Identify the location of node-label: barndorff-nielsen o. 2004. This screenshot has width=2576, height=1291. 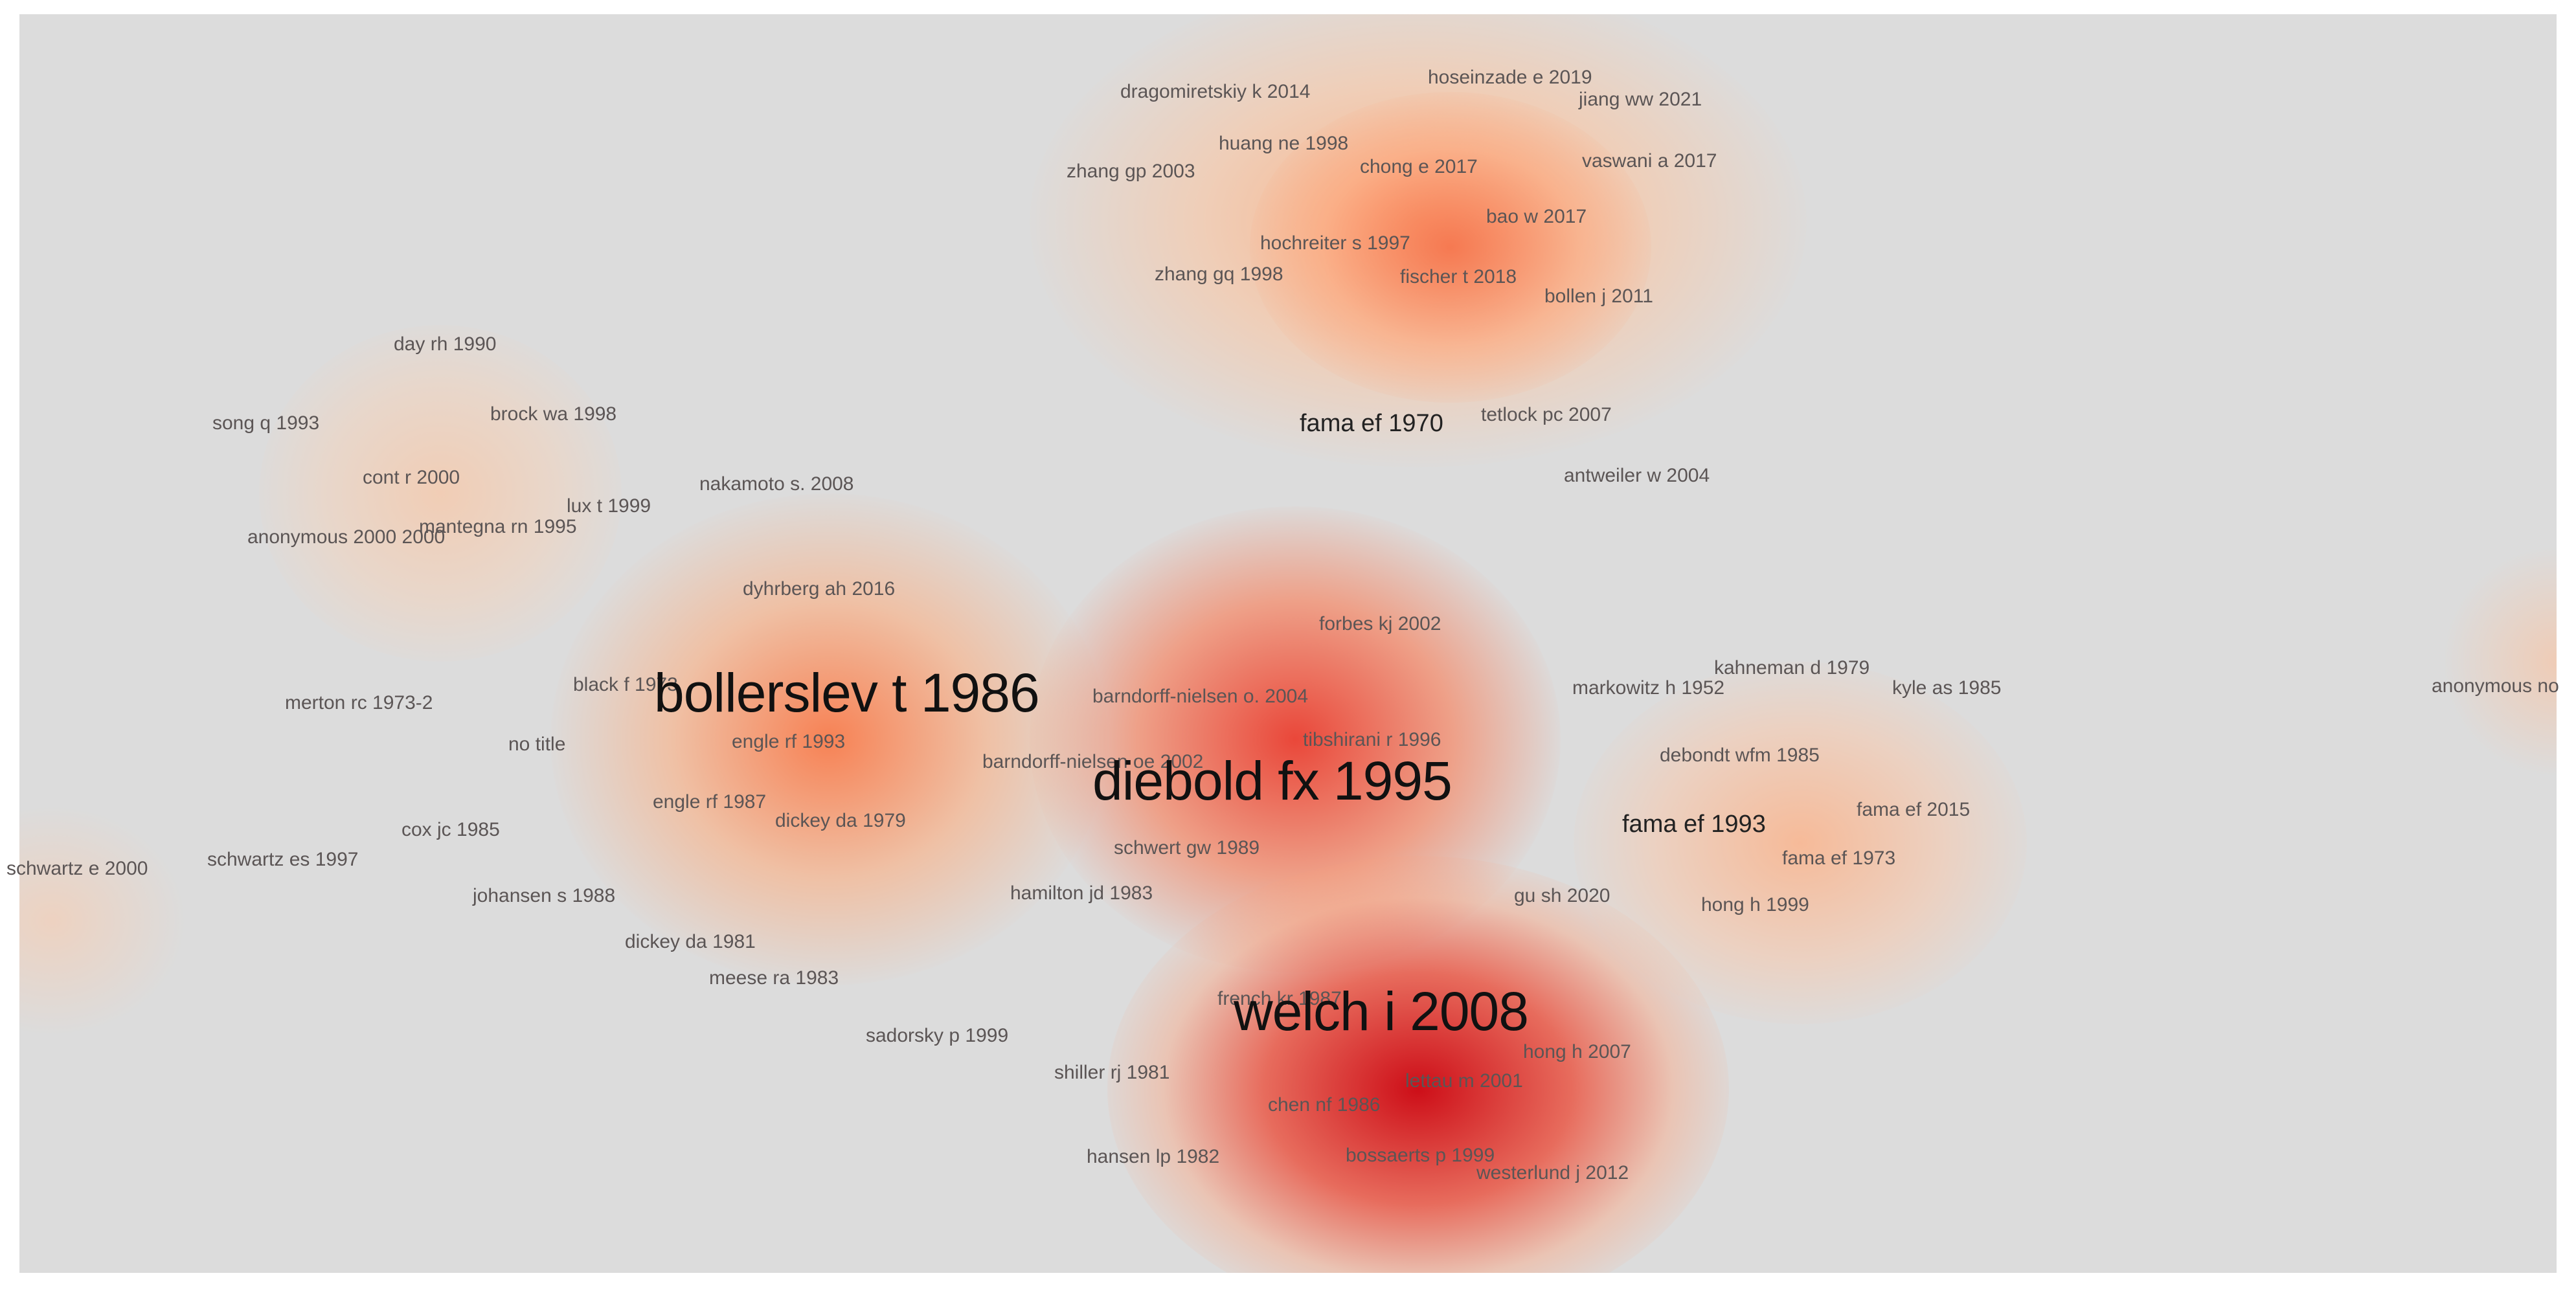
(1200, 696).